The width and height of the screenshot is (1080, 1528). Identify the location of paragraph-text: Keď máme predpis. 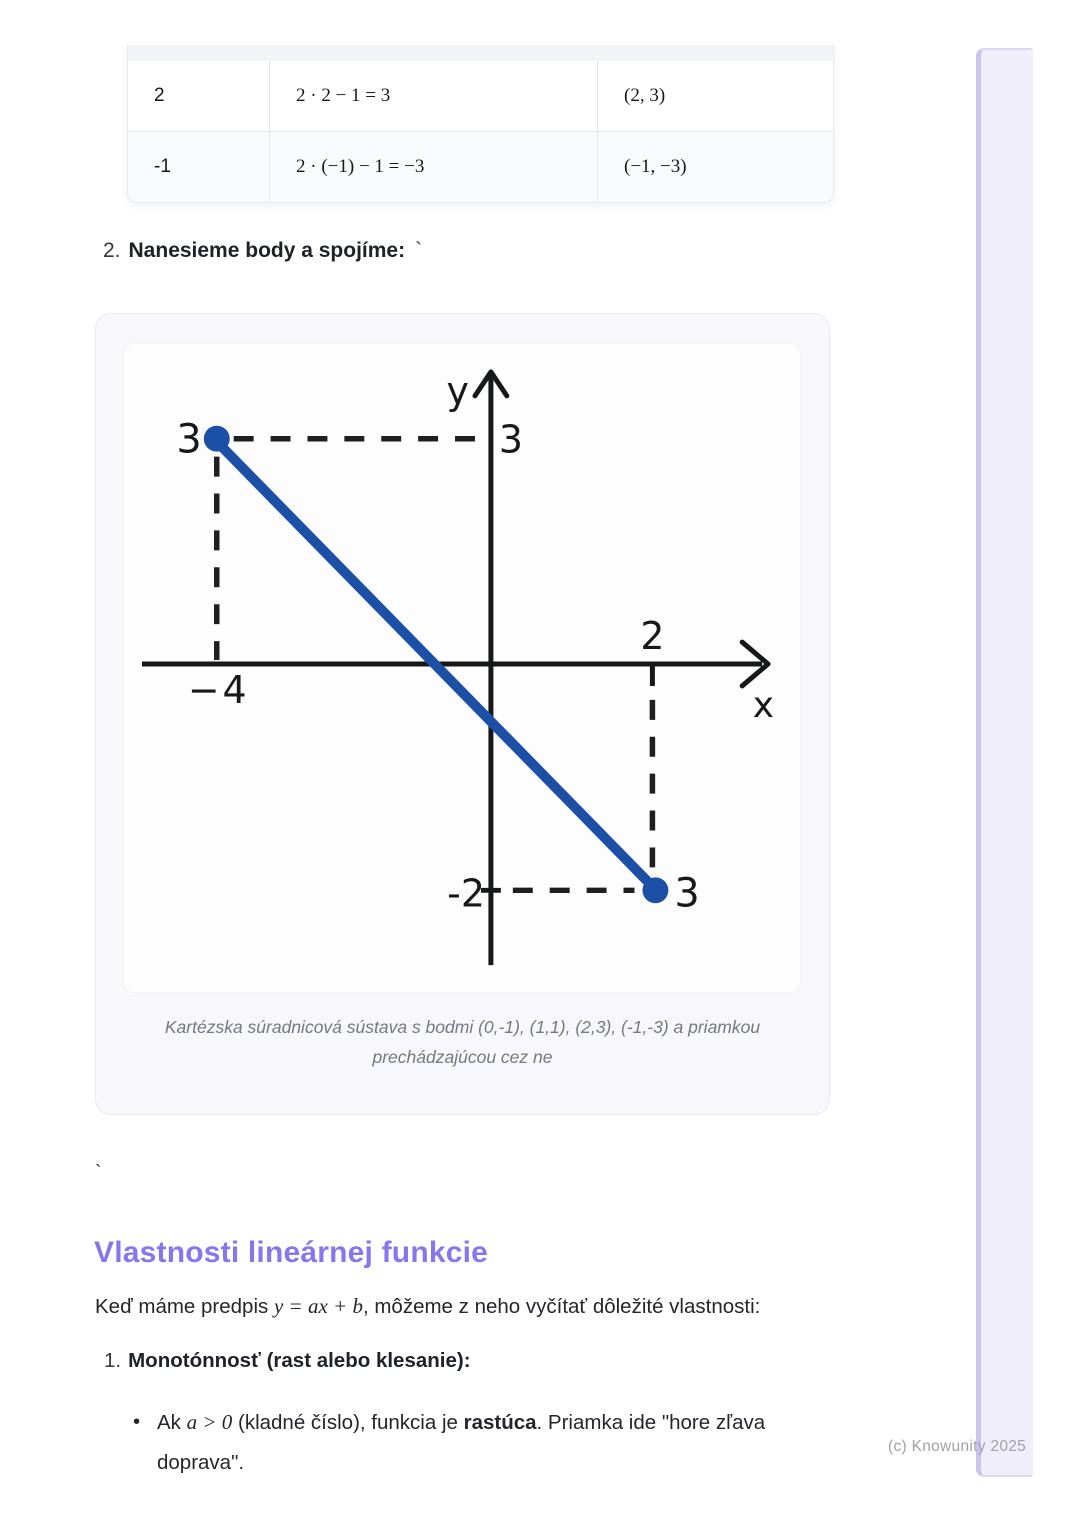
(184, 1306).